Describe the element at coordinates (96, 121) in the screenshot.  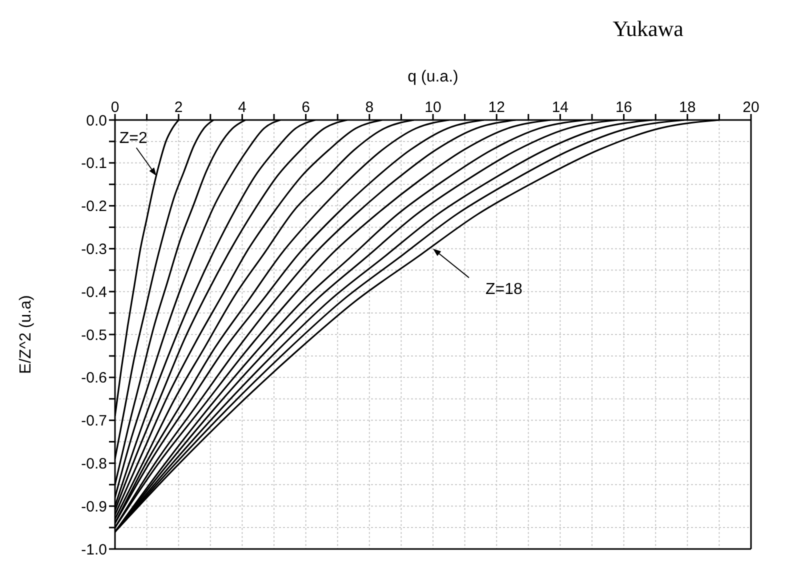
I see `y-tick-label: 0.0` at that location.